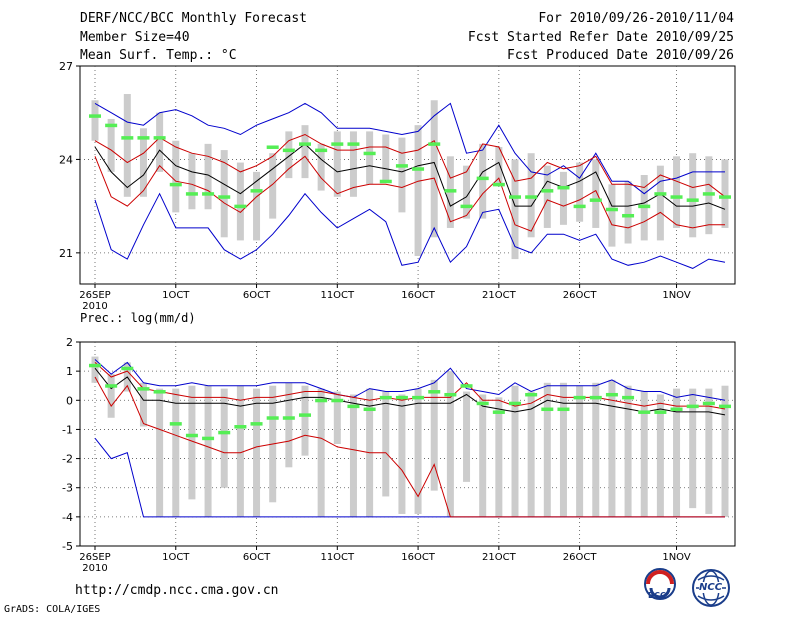  I want to click on p0-x-tick-label: 1NOV, so click(676, 295).